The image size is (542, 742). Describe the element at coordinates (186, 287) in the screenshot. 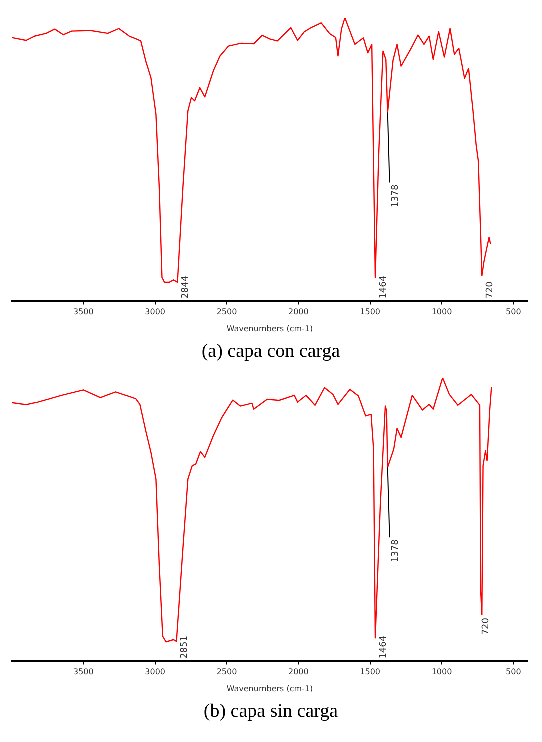

I see `annotation: 2844` at that location.